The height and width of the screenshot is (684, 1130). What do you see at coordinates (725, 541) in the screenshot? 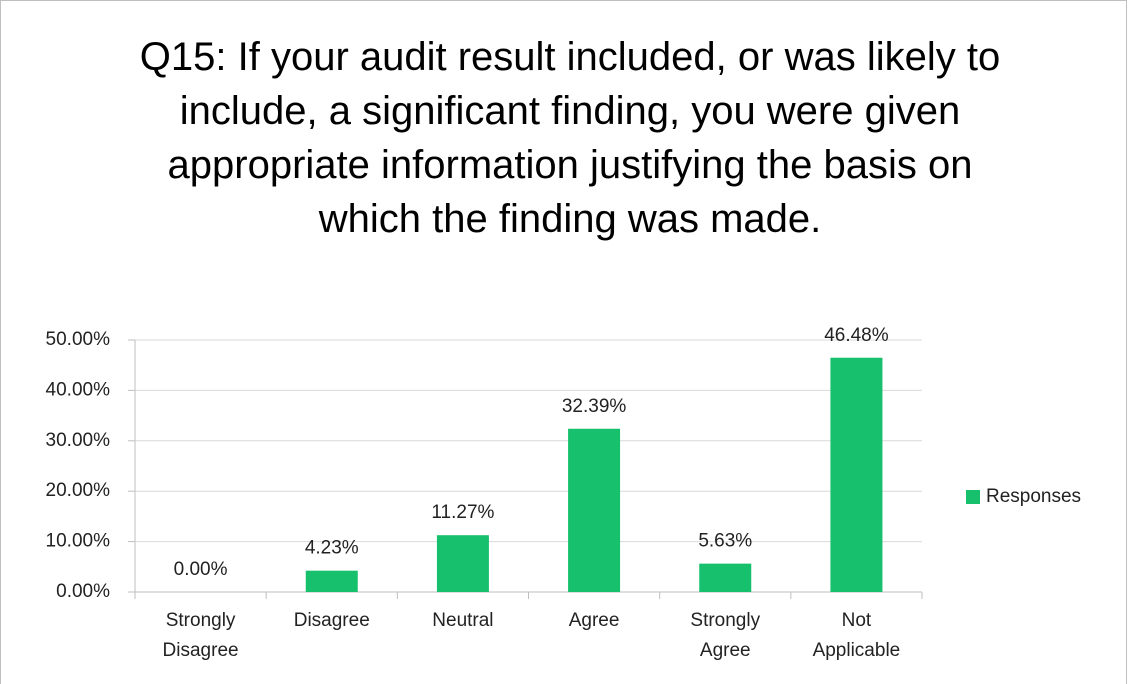
I see `data-label: 5.63%` at bounding box center [725, 541].